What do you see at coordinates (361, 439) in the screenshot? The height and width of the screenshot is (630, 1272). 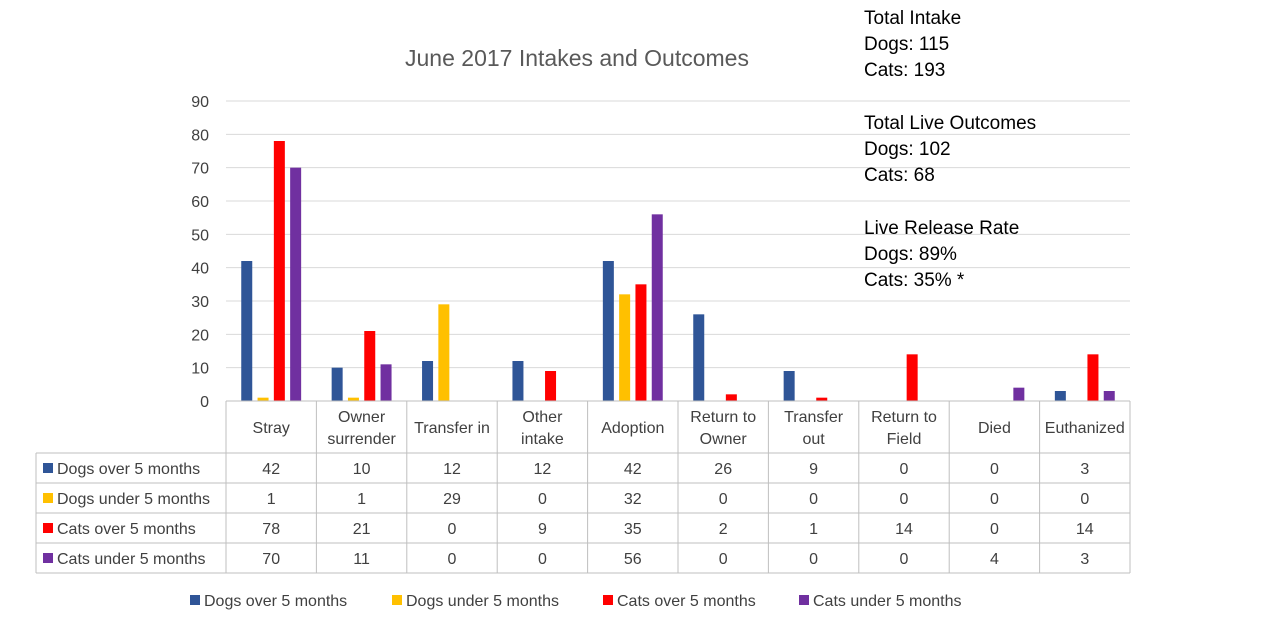 I see `category-label: surrender` at bounding box center [361, 439].